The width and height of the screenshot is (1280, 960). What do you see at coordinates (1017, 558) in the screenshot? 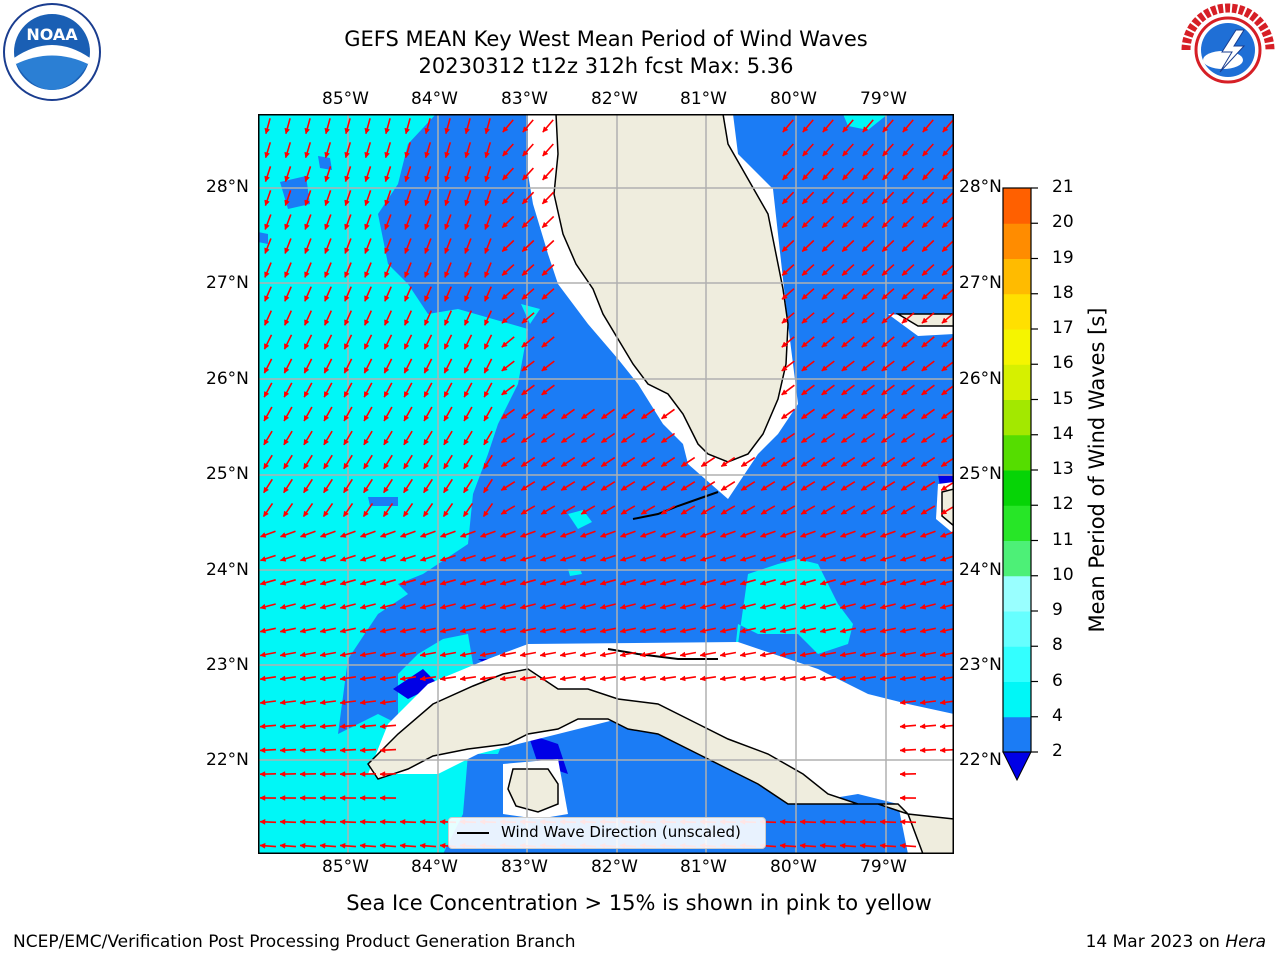
I see `colorbar-segment` at bounding box center [1017, 558].